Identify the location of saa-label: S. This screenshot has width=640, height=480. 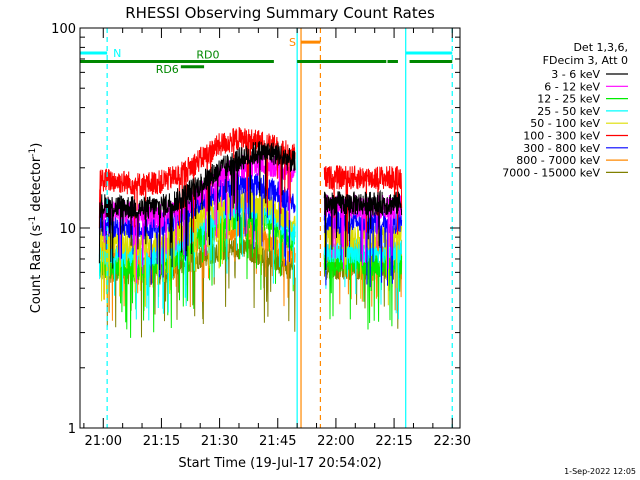
(292, 42).